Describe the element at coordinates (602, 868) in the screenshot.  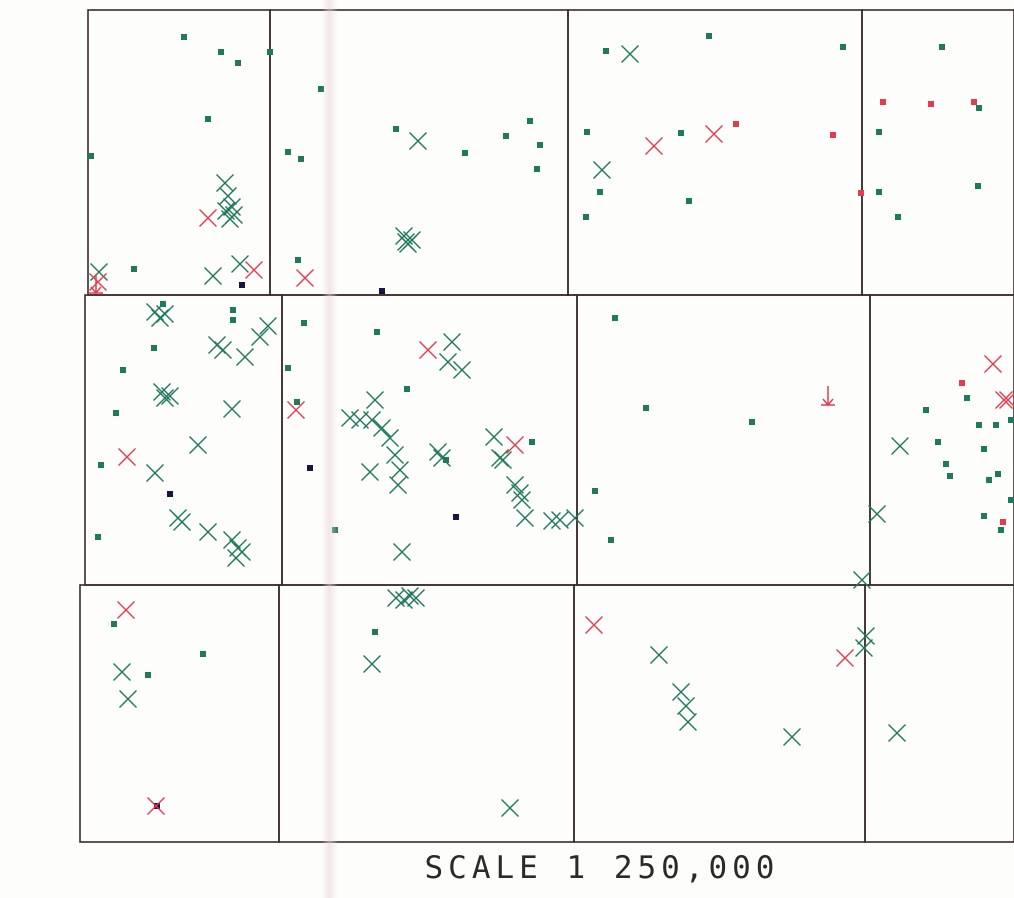
I see `scale-label: SCALE 1 250,000` at that location.